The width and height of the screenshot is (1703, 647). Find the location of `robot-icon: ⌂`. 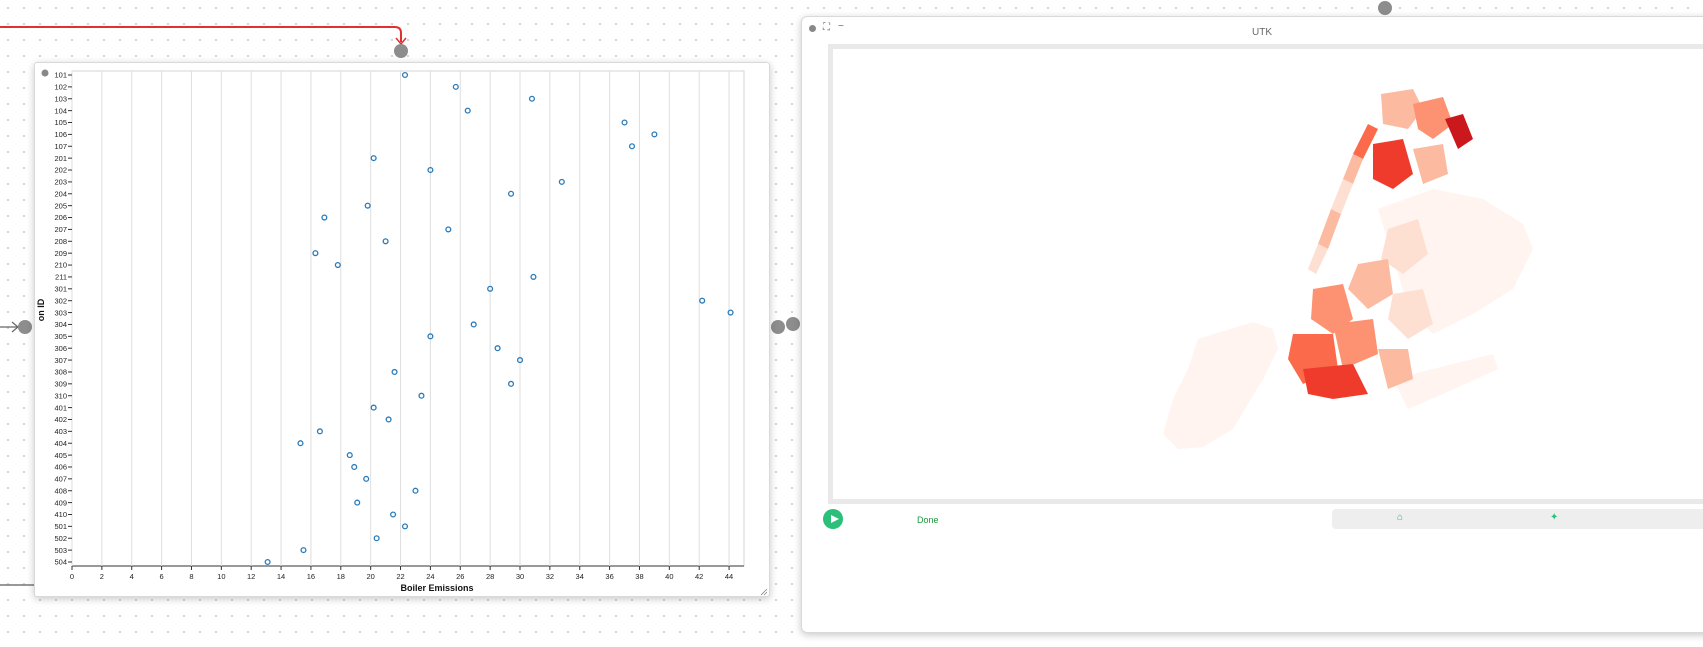

robot-icon: ⌂ is located at coordinates (1400, 517).